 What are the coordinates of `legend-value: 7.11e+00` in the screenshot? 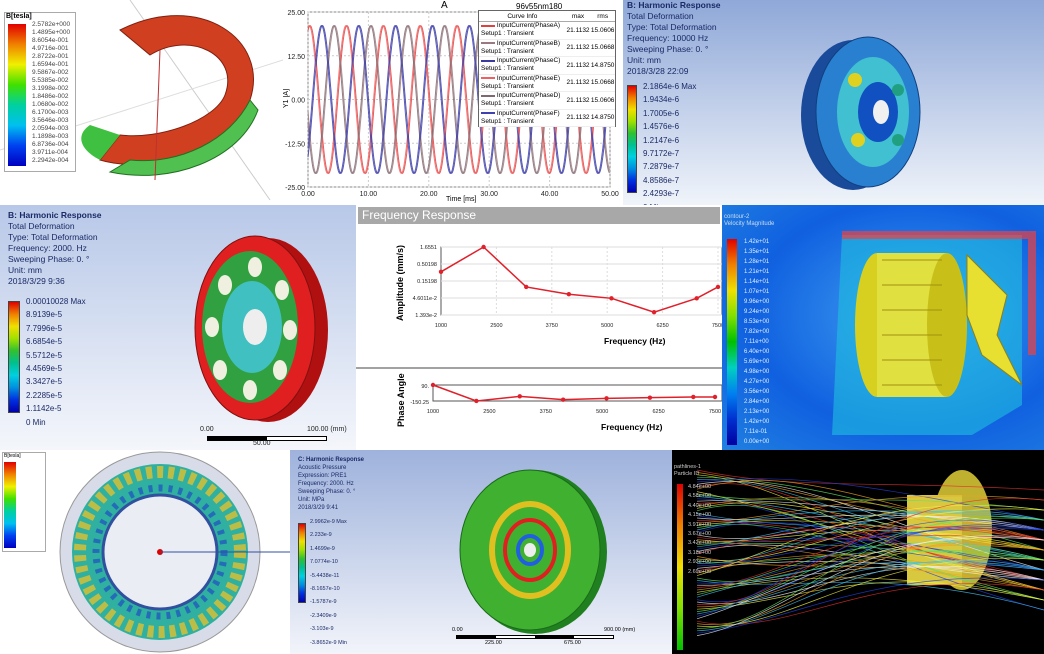 It's located at (756, 342).